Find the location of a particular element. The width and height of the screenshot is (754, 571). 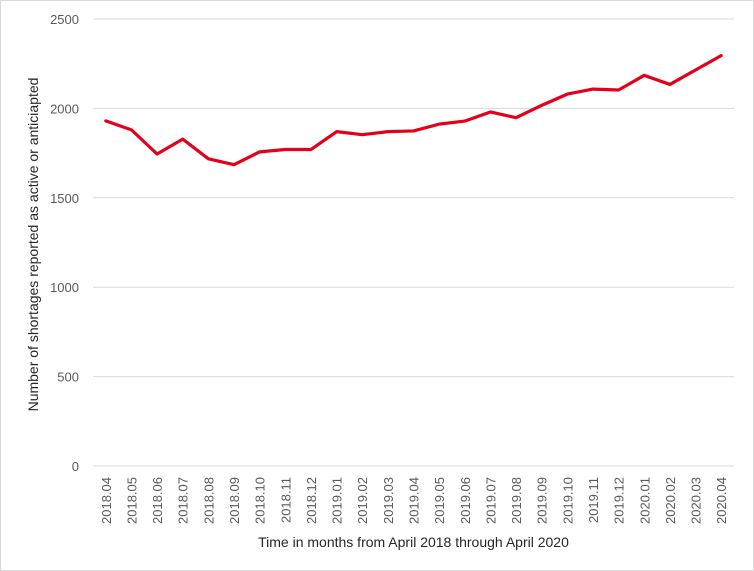

x-tick-label: 2018.04 is located at coordinates (106, 500).